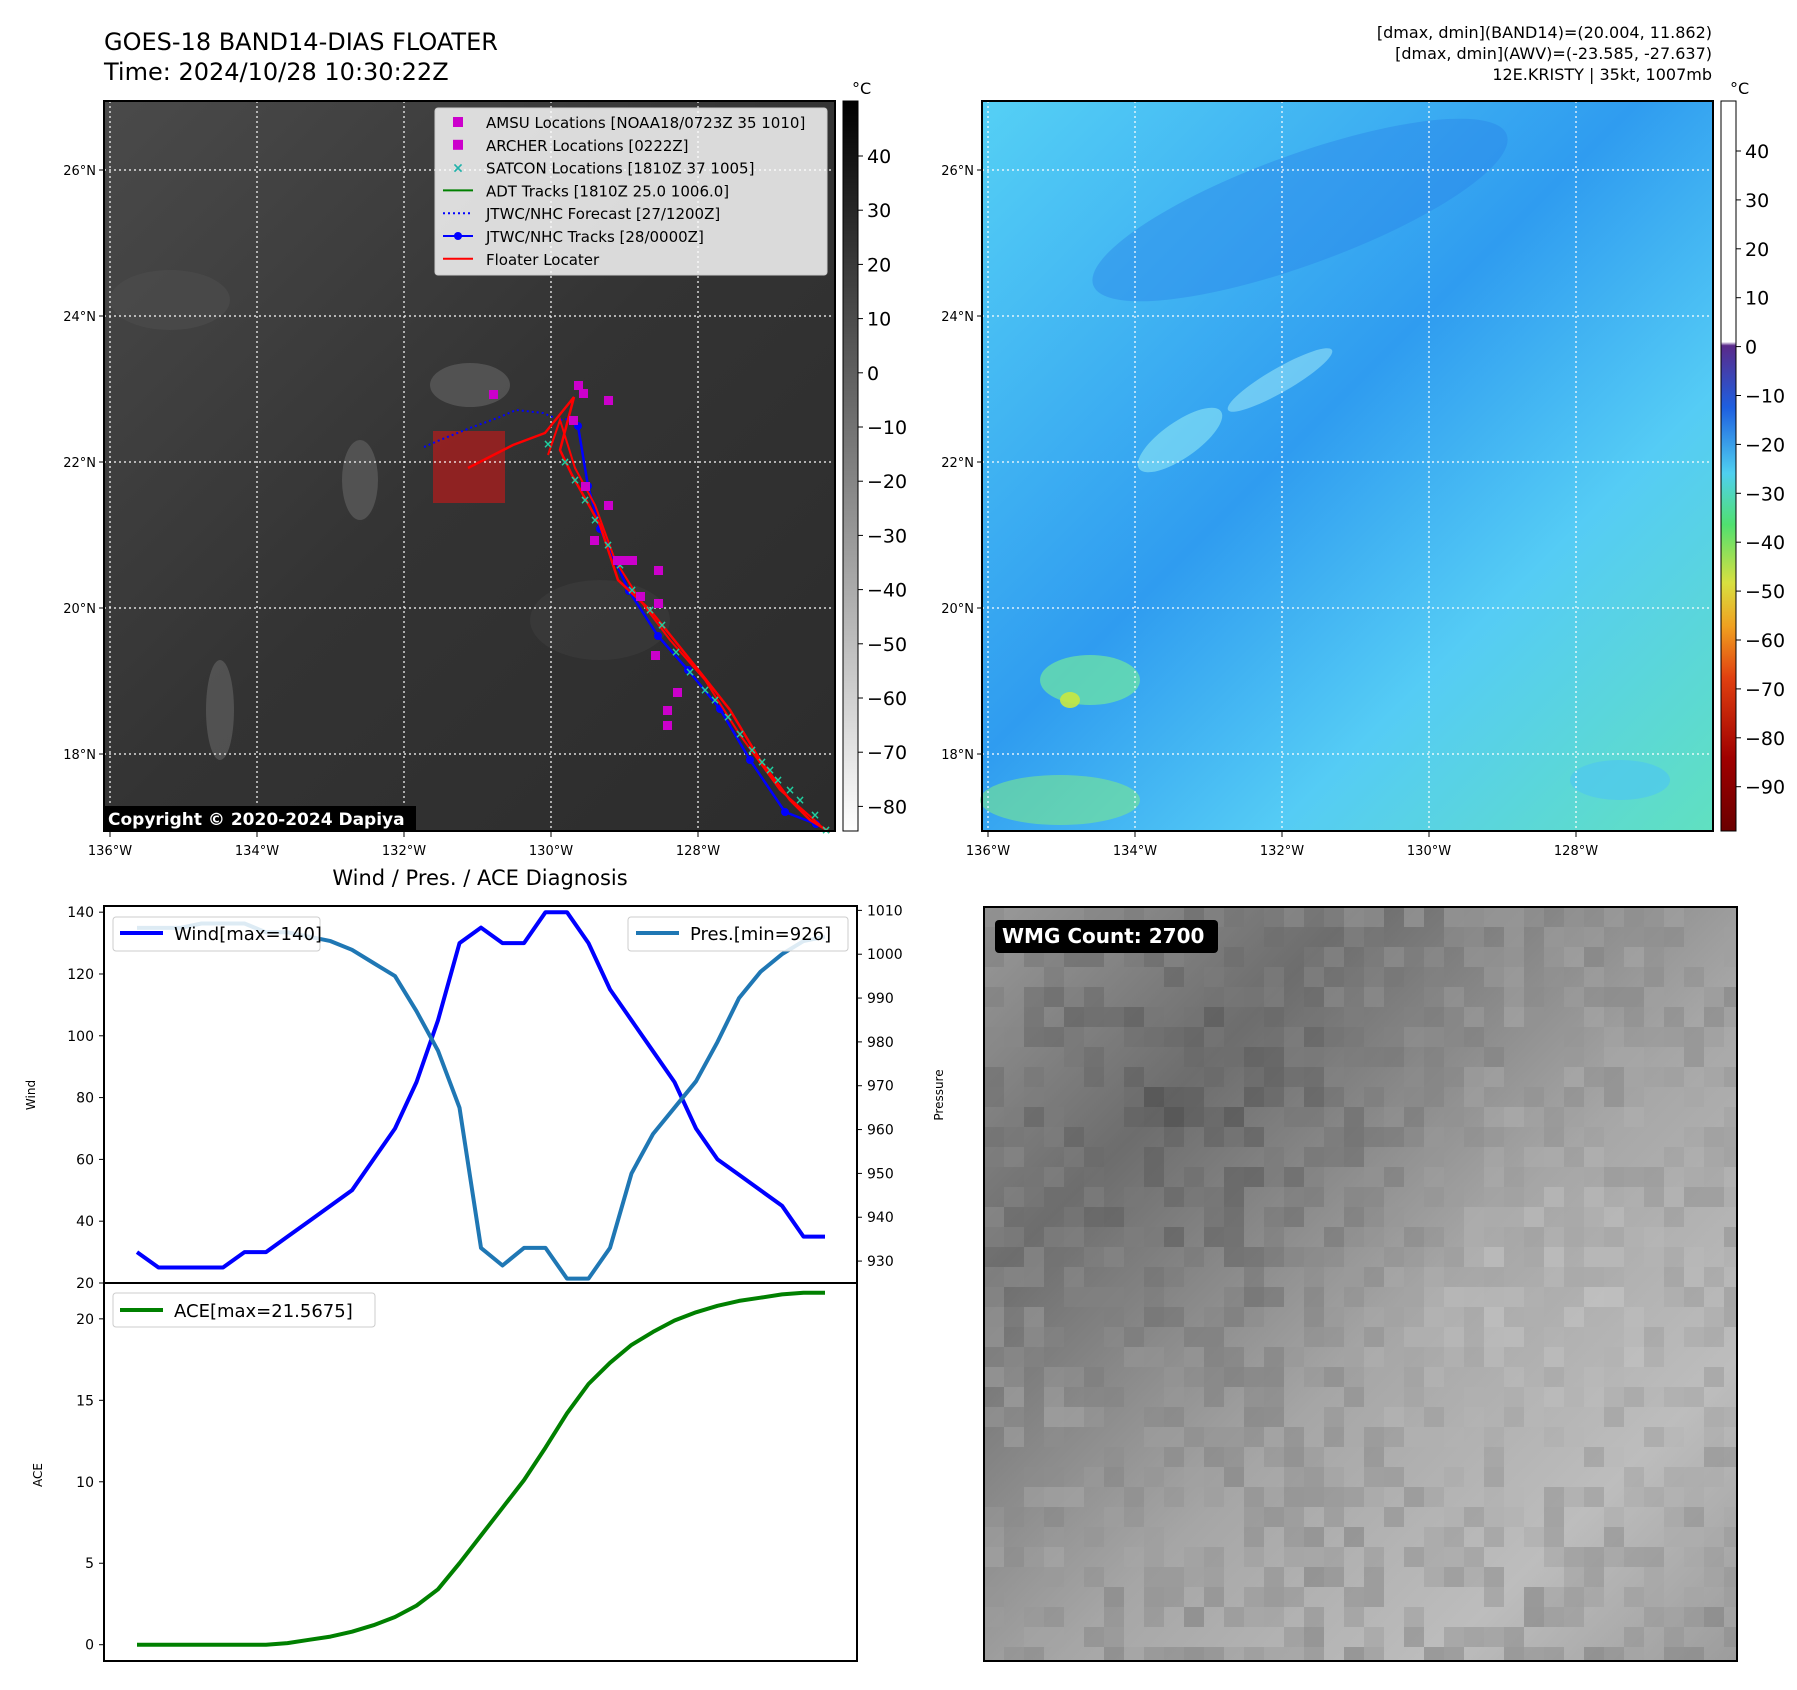 The image size is (1797, 1690). What do you see at coordinates (658, 636) in the screenshot?
I see `jtwc-track-point` at bounding box center [658, 636].